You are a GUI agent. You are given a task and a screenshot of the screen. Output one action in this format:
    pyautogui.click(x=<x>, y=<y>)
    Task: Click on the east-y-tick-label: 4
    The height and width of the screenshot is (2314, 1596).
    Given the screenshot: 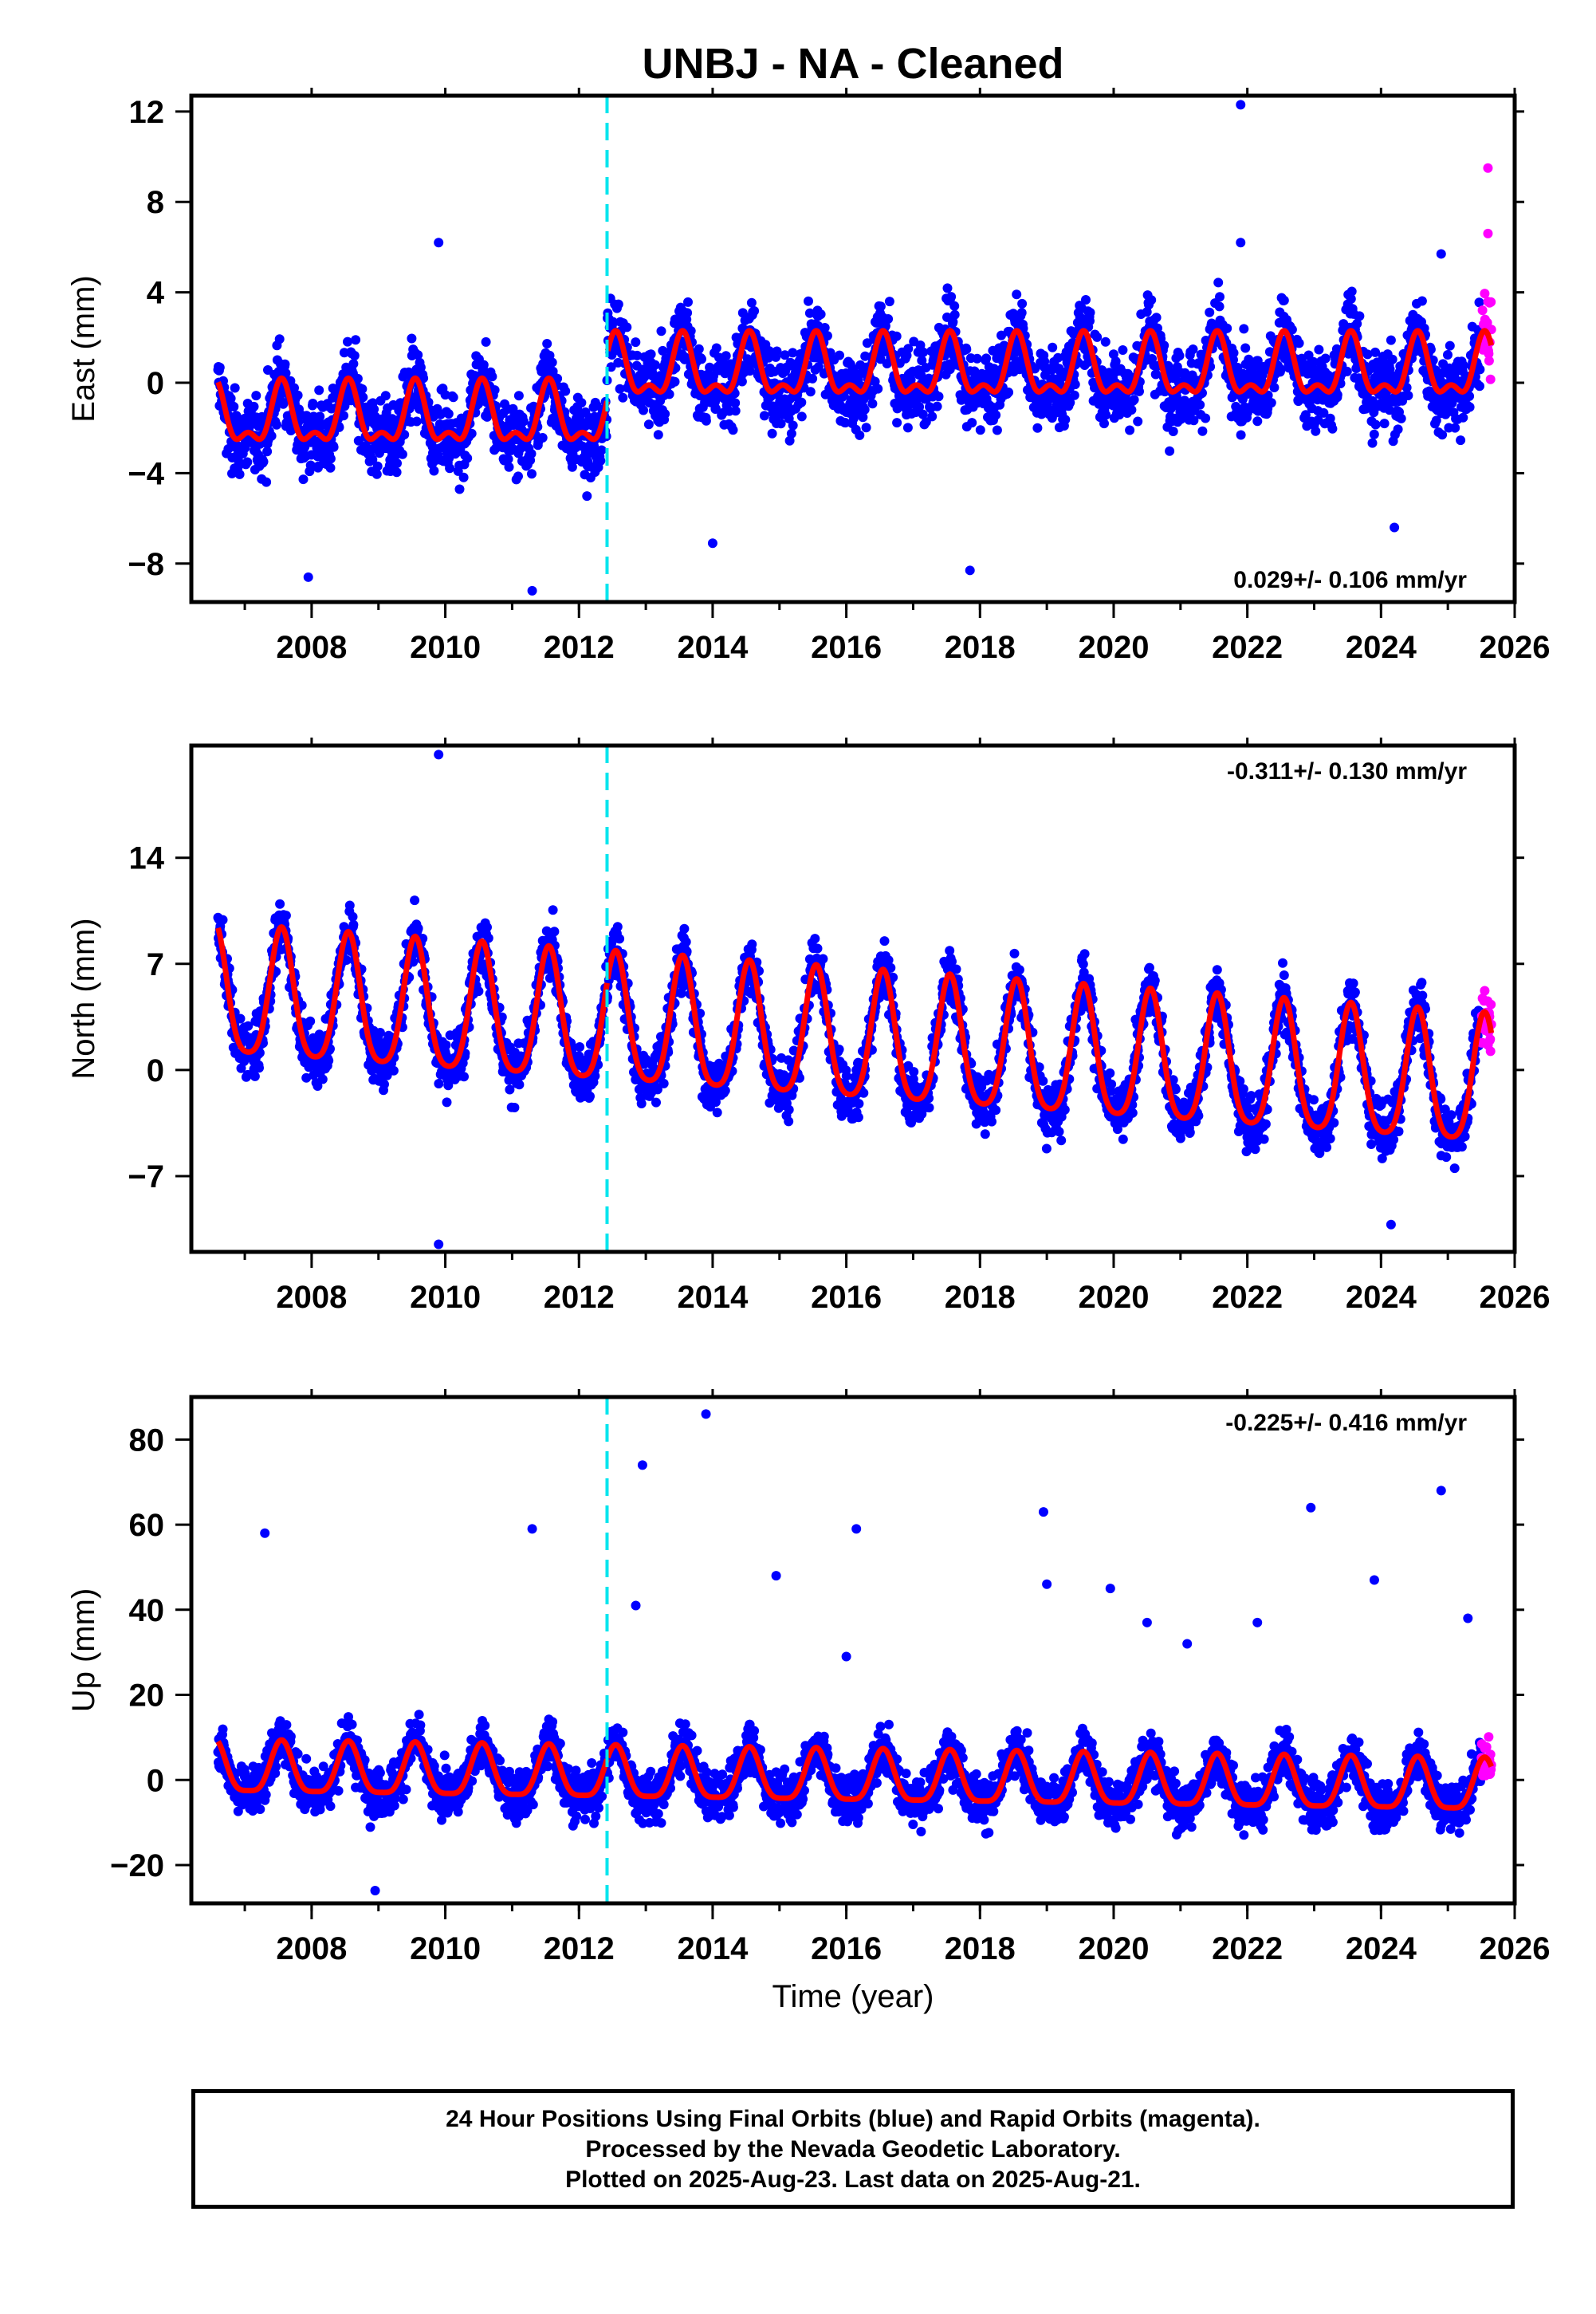 What is the action you would take?
    pyautogui.click(x=156, y=293)
    